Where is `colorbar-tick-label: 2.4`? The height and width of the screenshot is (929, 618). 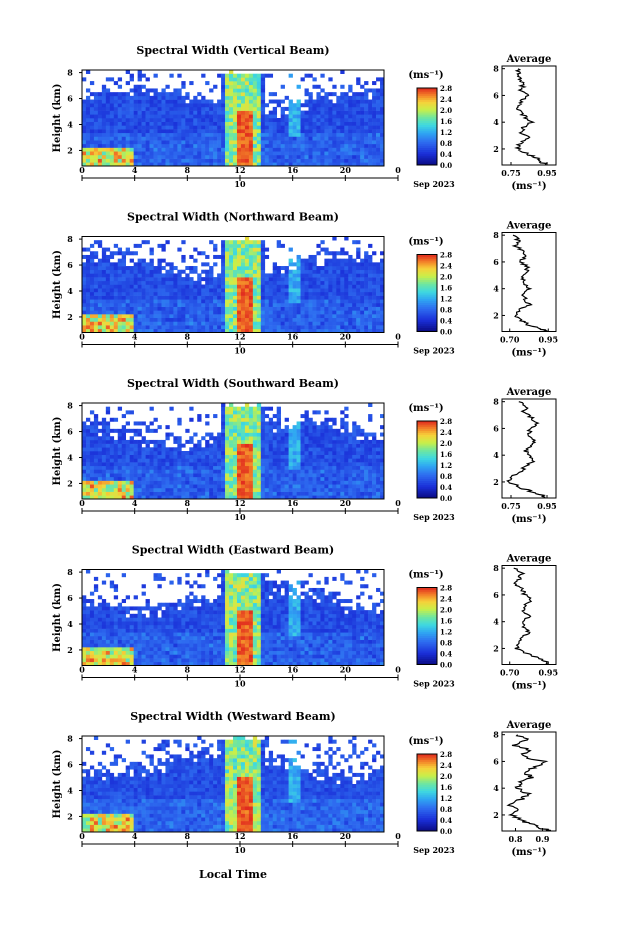
colorbar-tick-label: 2.4 is located at coordinates (446, 99).